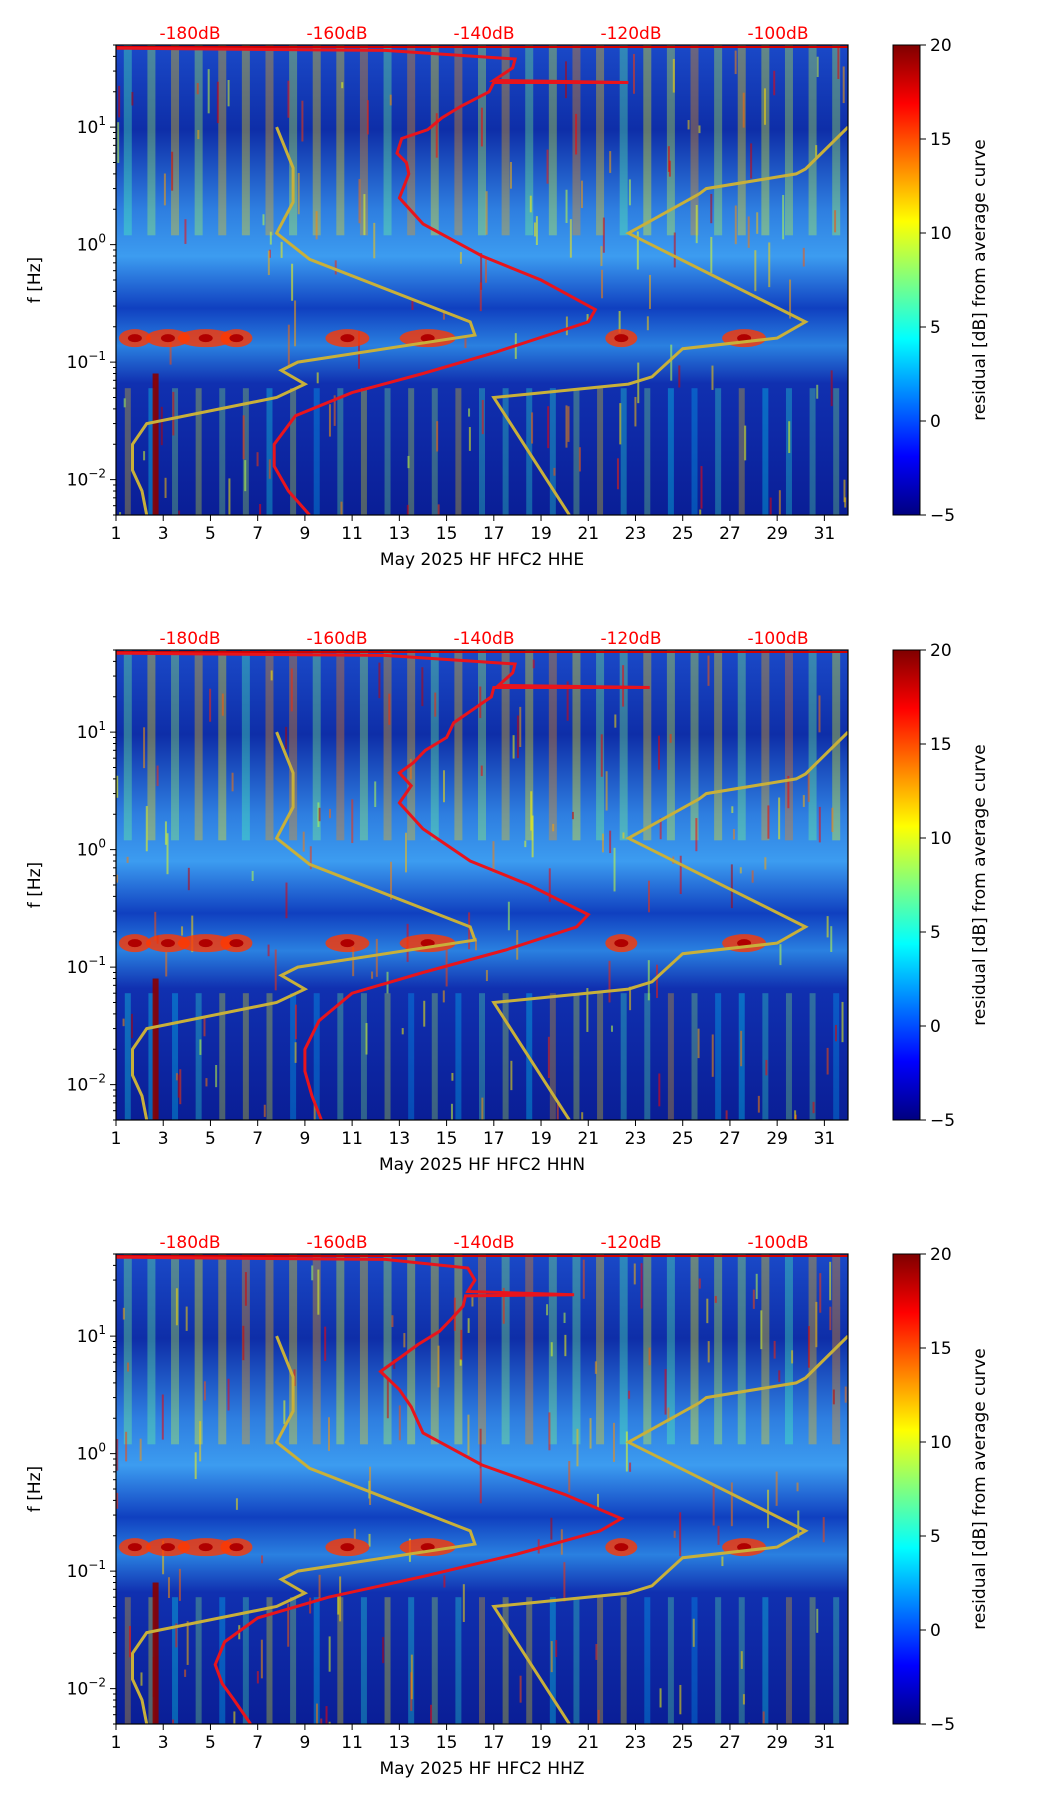 The image size is (1052, 1806). Describe the element at coordinates (35, 280) in the screenshot. I see `y-axis-label: f [Hz]` at that location.